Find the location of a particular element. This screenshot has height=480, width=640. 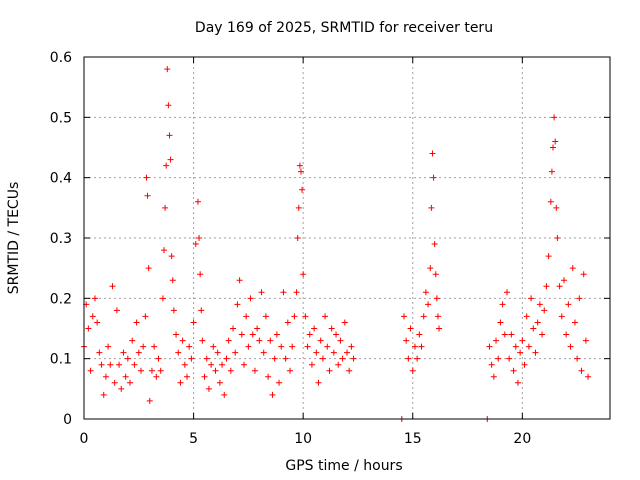

y-tick-labels: 0 0.1 0.2 0.3 0.4 0.5 0.6 is located at coordinates (61, 239).